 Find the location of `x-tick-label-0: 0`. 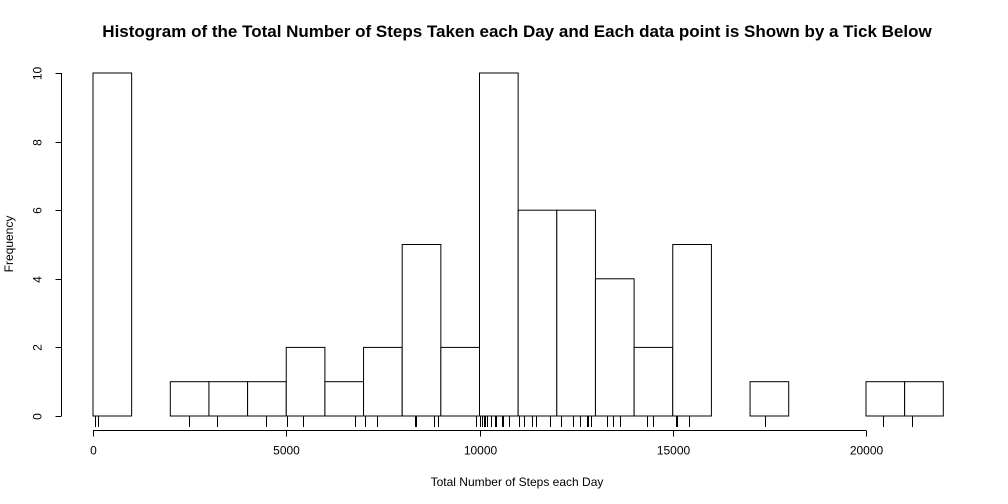

x-tick-label-0: 0 is located at coordinates (93, 451).